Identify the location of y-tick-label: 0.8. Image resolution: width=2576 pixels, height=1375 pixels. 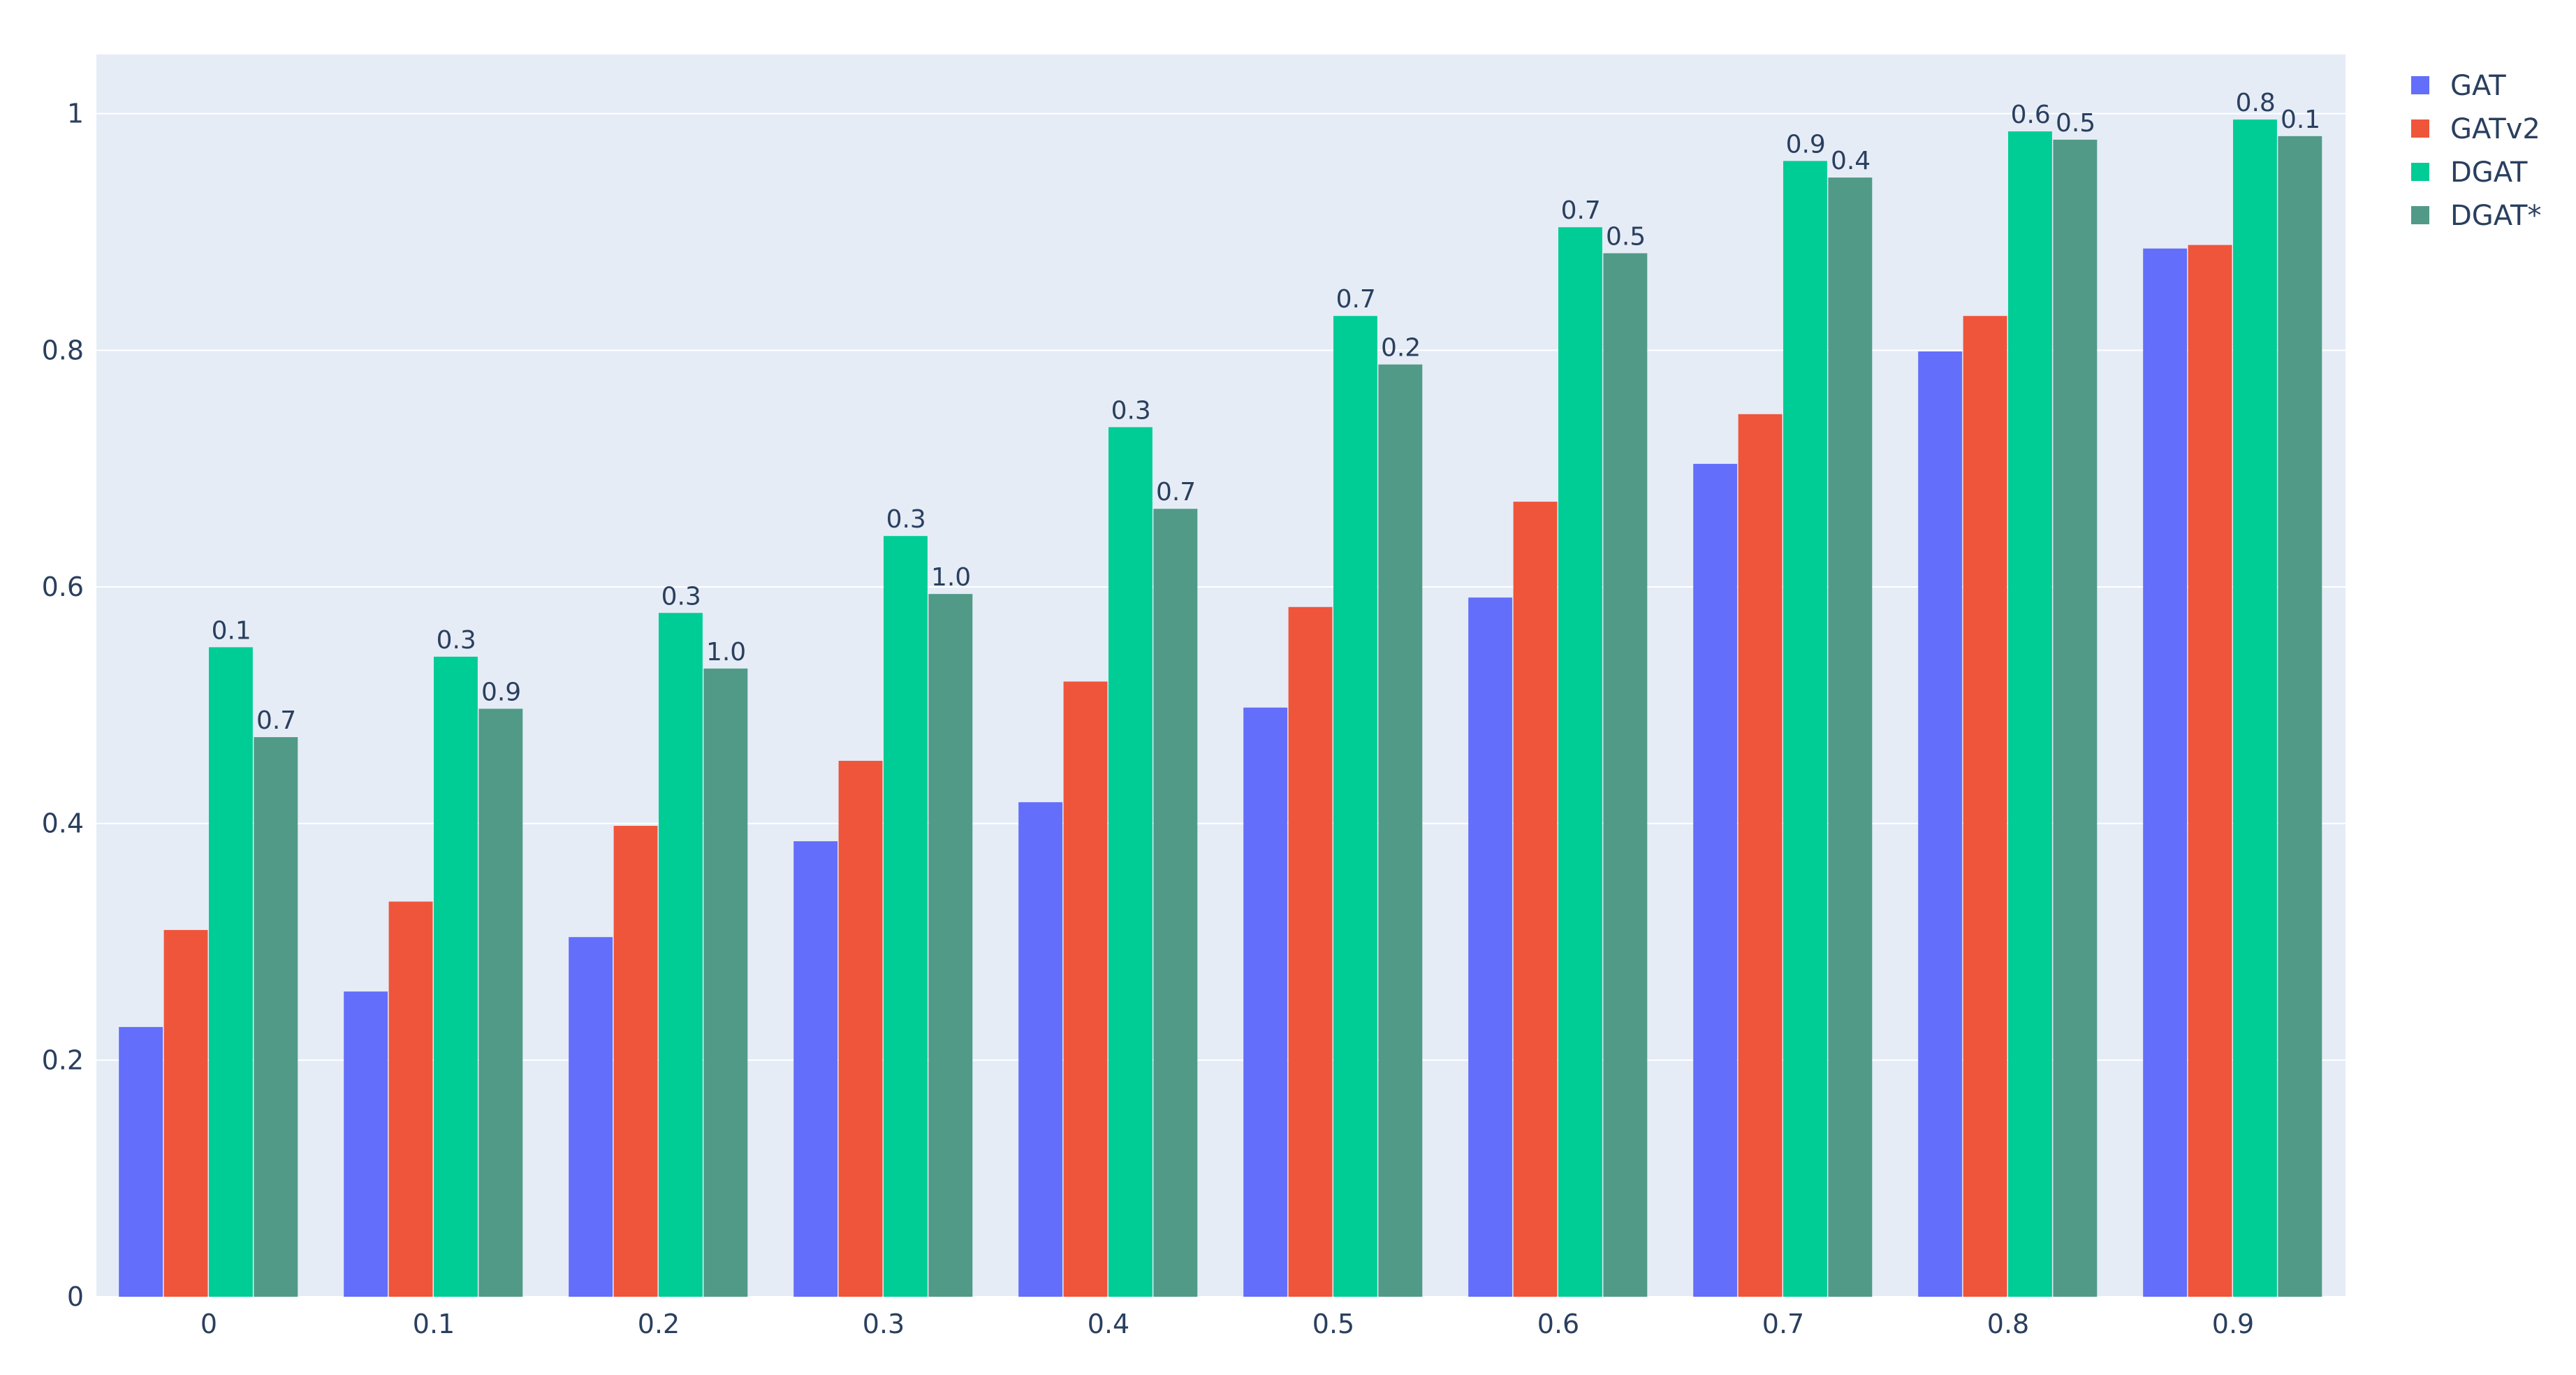
(63, 350).